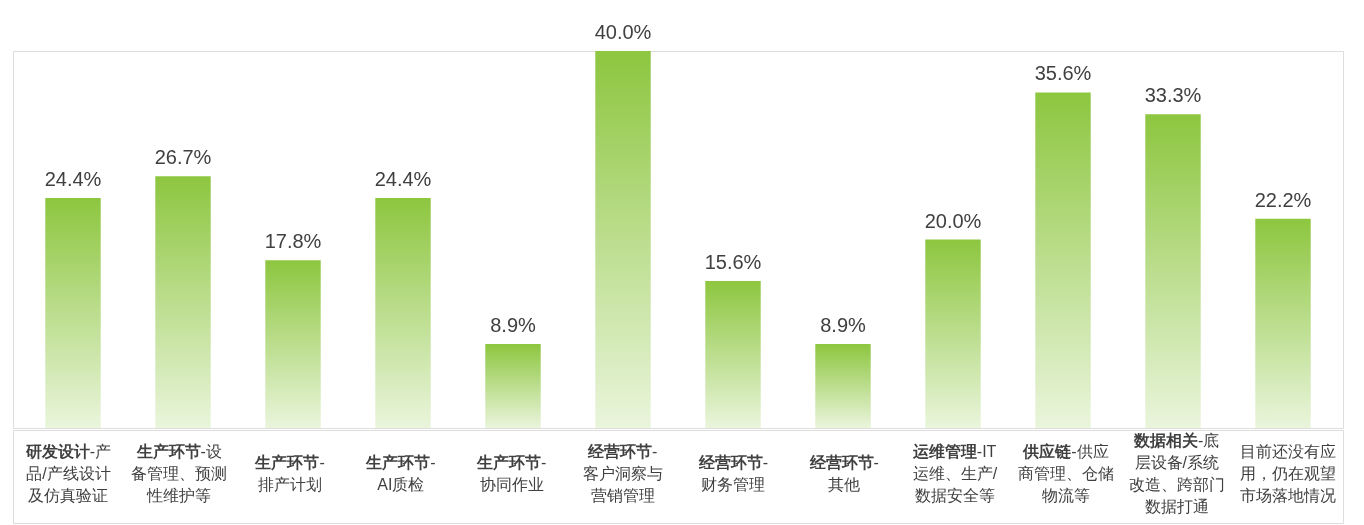  I want to click on x-tick-label: 研发设计-产品/产线设计及仿真验证, so click(68, 473).